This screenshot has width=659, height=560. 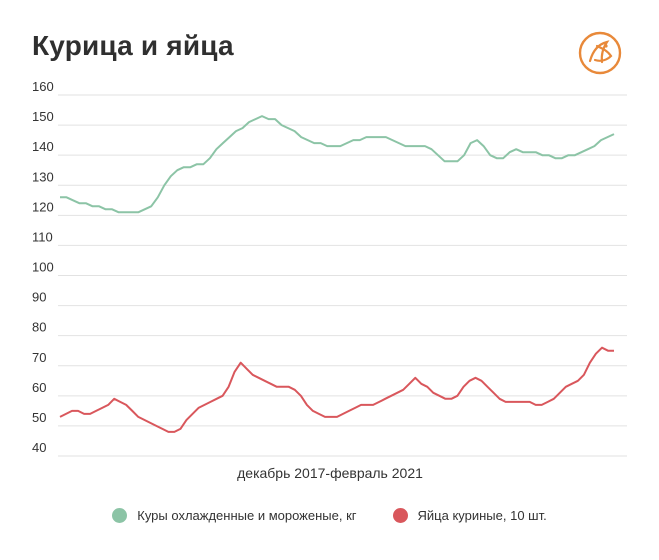 I want to click on legend-label-chicken: Куры охлажденные и мороженые, кг, so click(x=247, y=515).